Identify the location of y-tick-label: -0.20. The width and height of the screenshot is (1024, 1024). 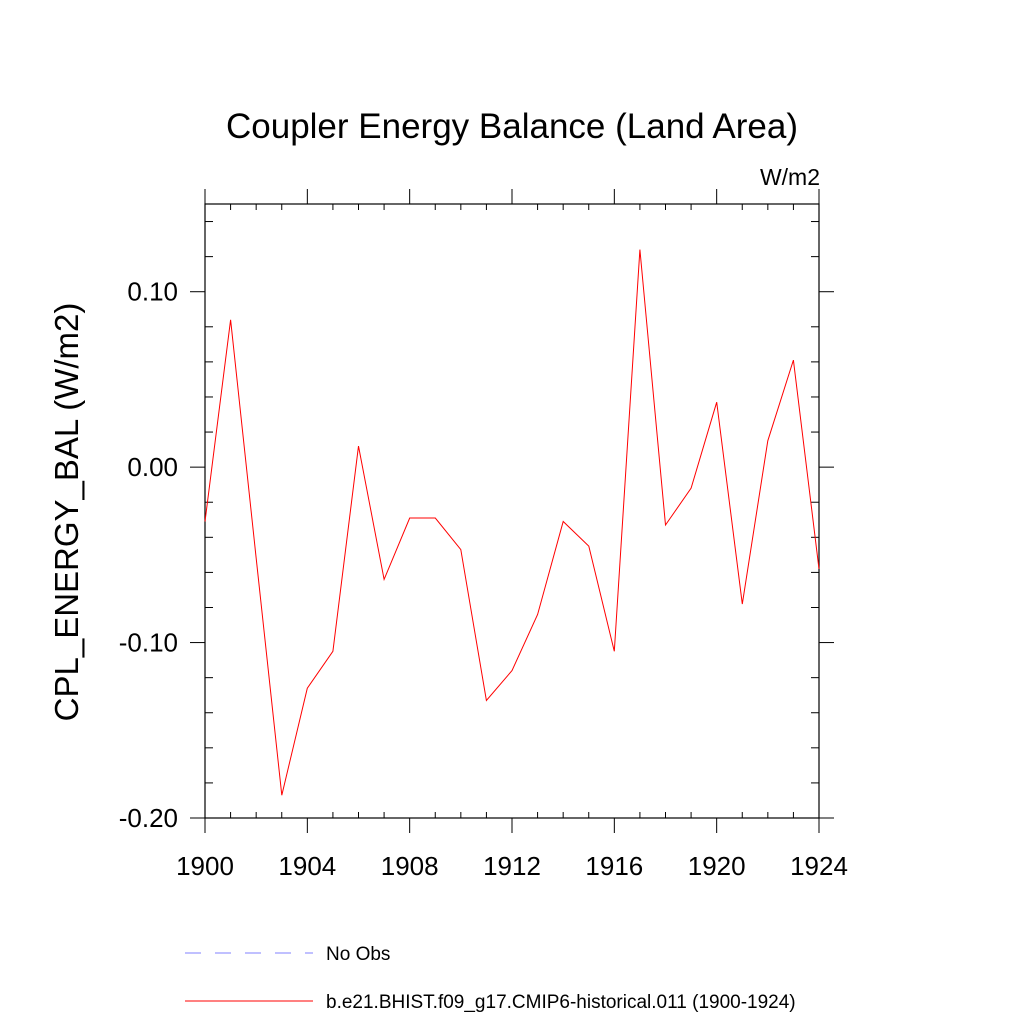
(148, 818).